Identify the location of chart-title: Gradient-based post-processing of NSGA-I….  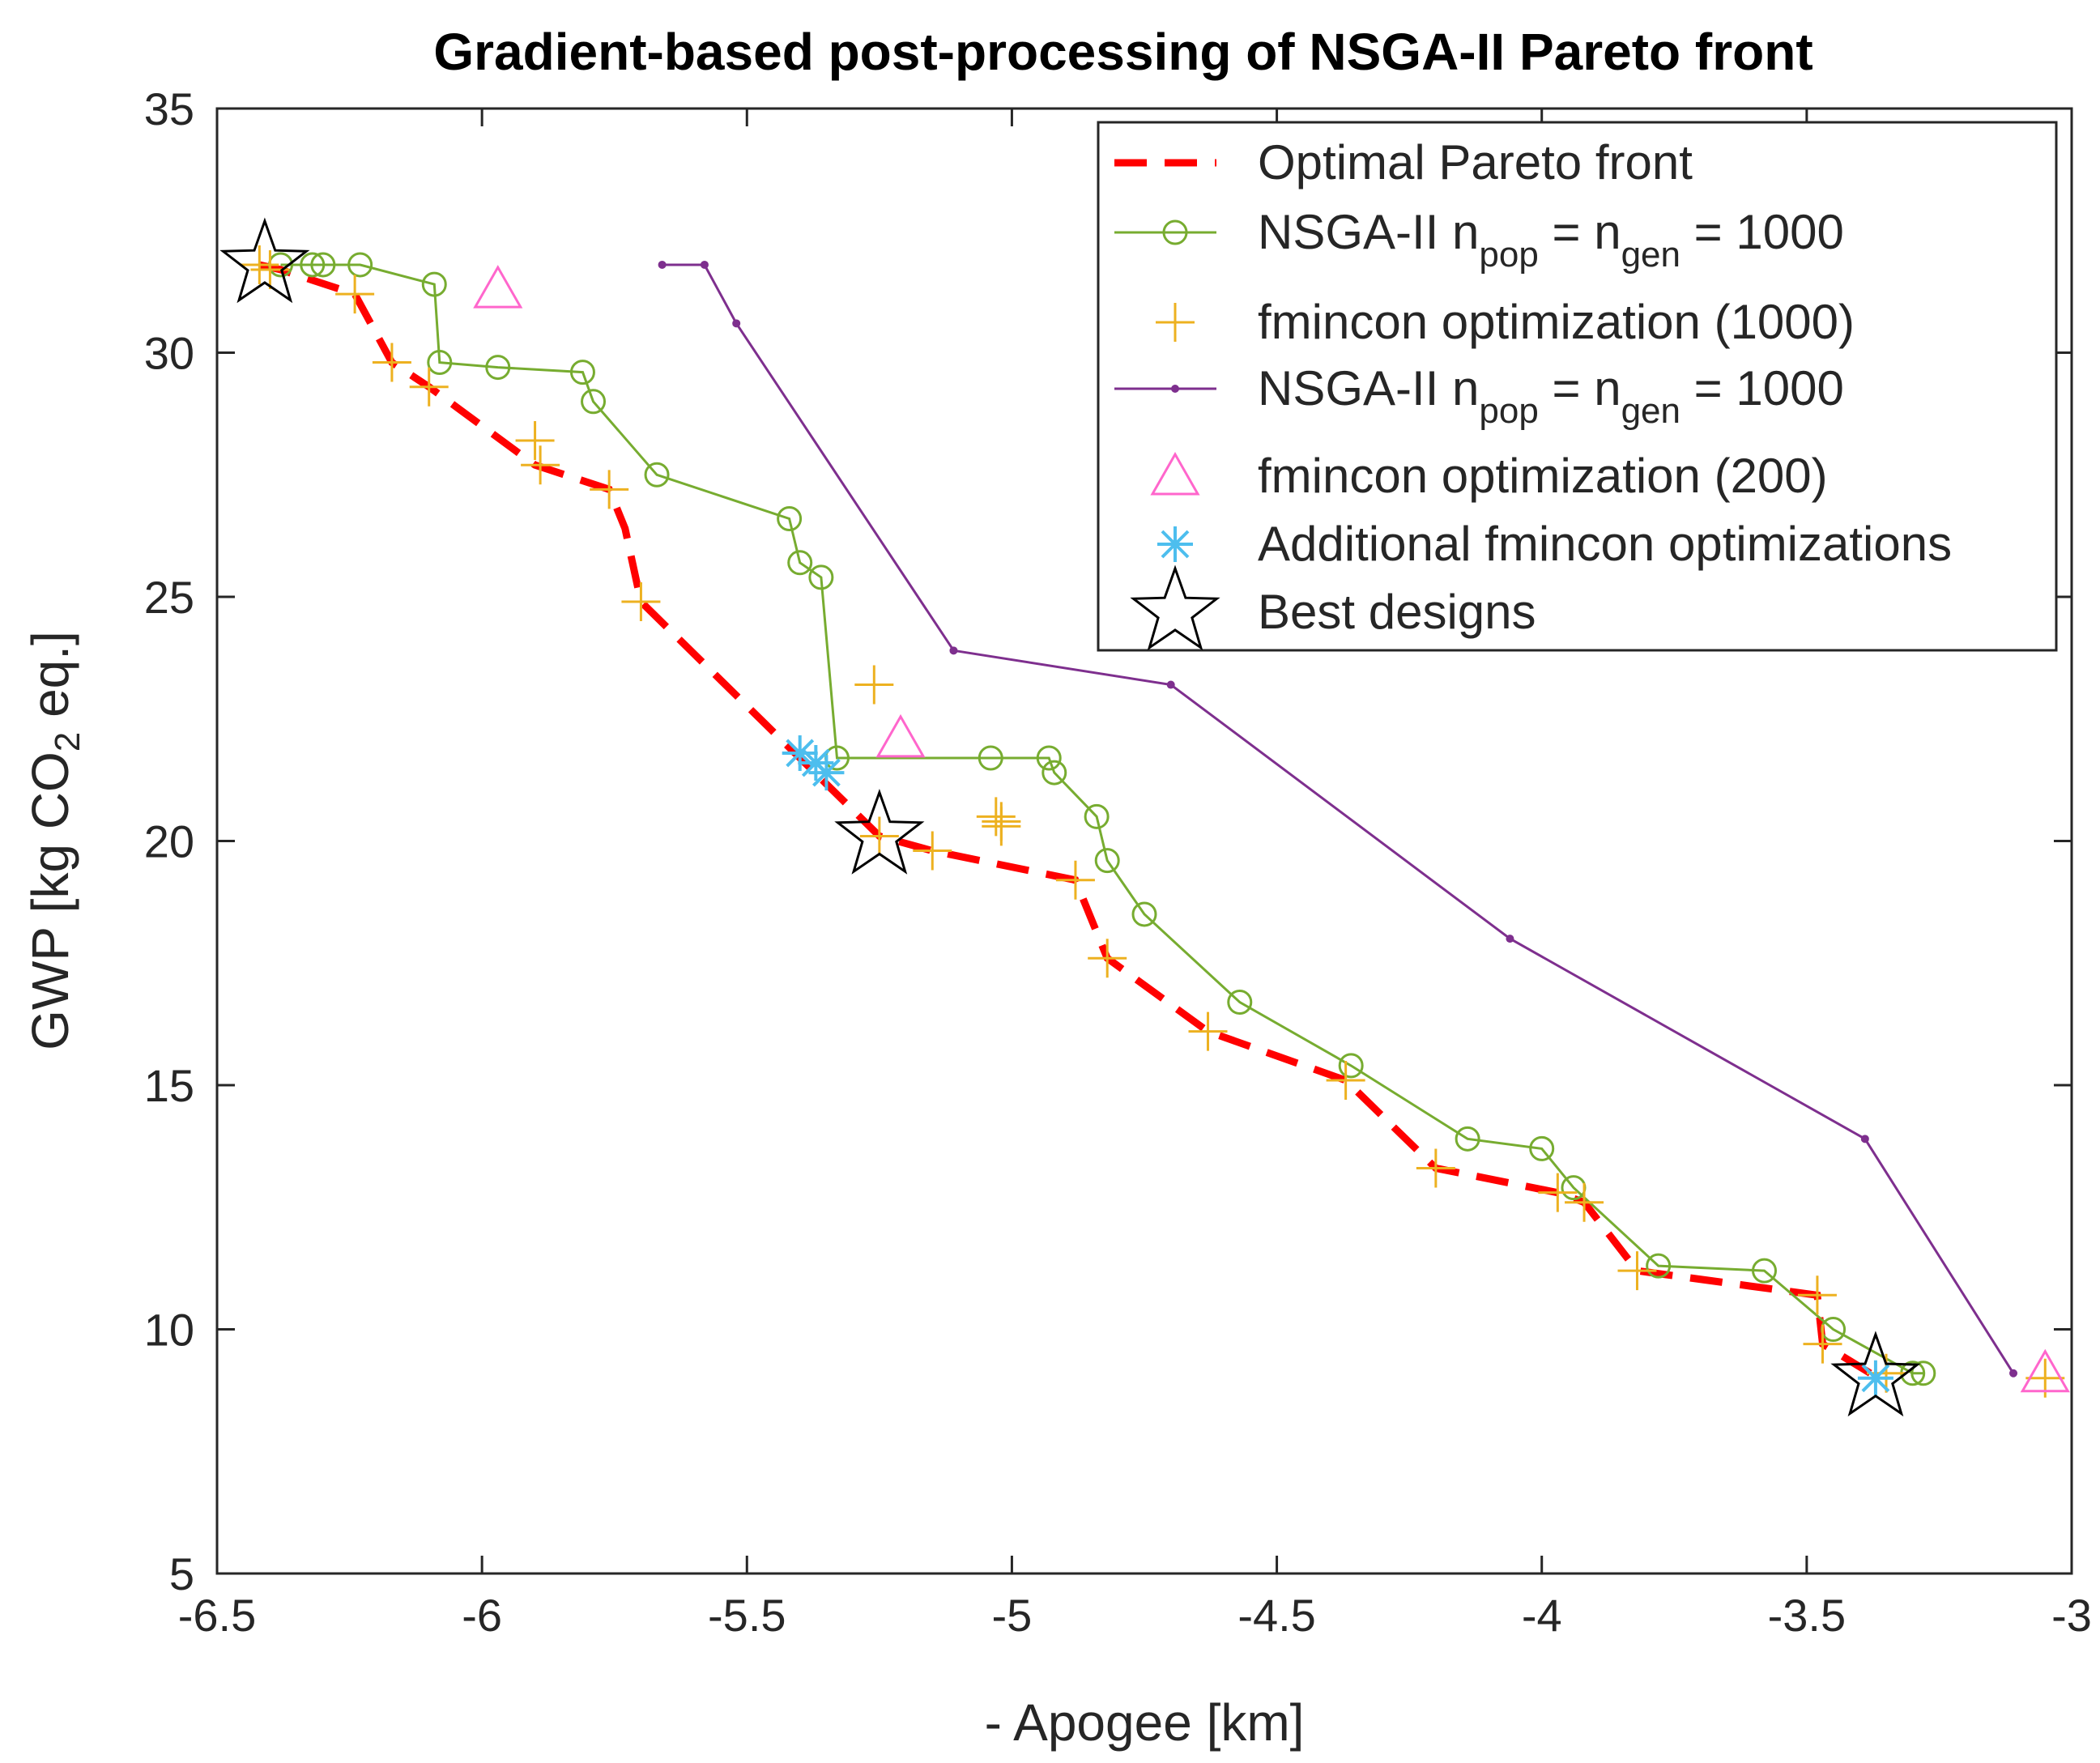
(1122, 52).